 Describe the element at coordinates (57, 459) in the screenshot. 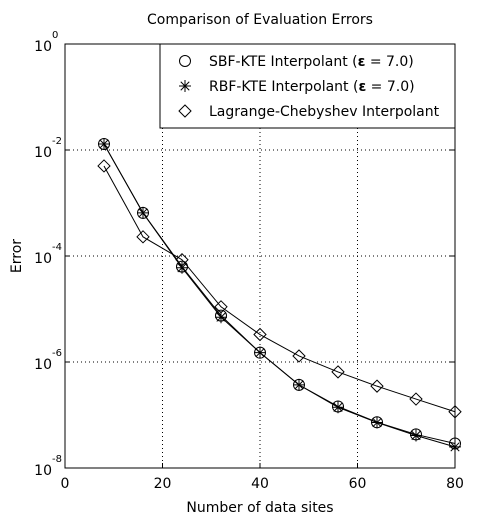

I see `y-tick-exponent: -8` at that location.